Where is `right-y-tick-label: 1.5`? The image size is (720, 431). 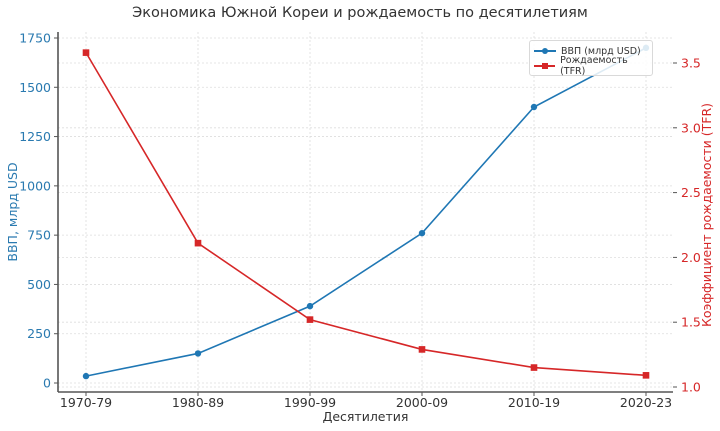 right-y-tick-label: 1.5 is located at coordinates (691, 322).